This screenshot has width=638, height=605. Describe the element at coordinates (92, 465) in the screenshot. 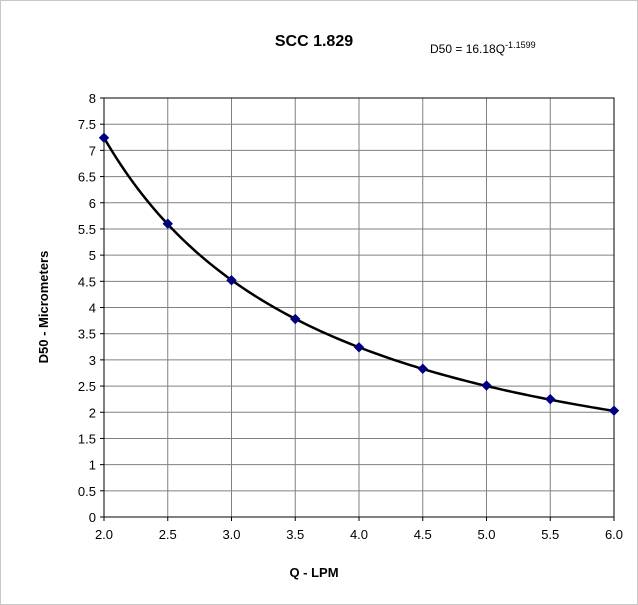

I see `y-tick-label: 1` at that location.